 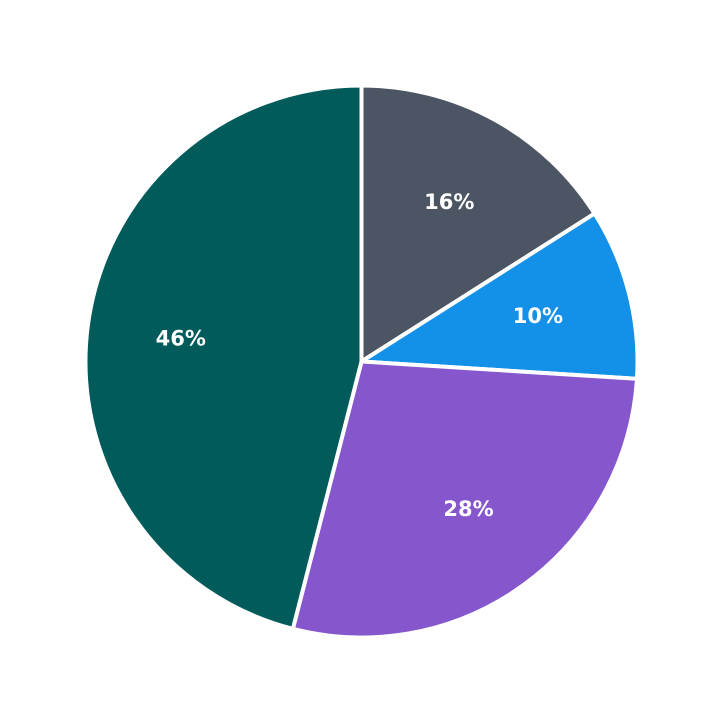 What do you see at coordinates (538, 316) in the screenshot?
I see `pie-slice-label-2: 10%` at bounding box center [538, 316].